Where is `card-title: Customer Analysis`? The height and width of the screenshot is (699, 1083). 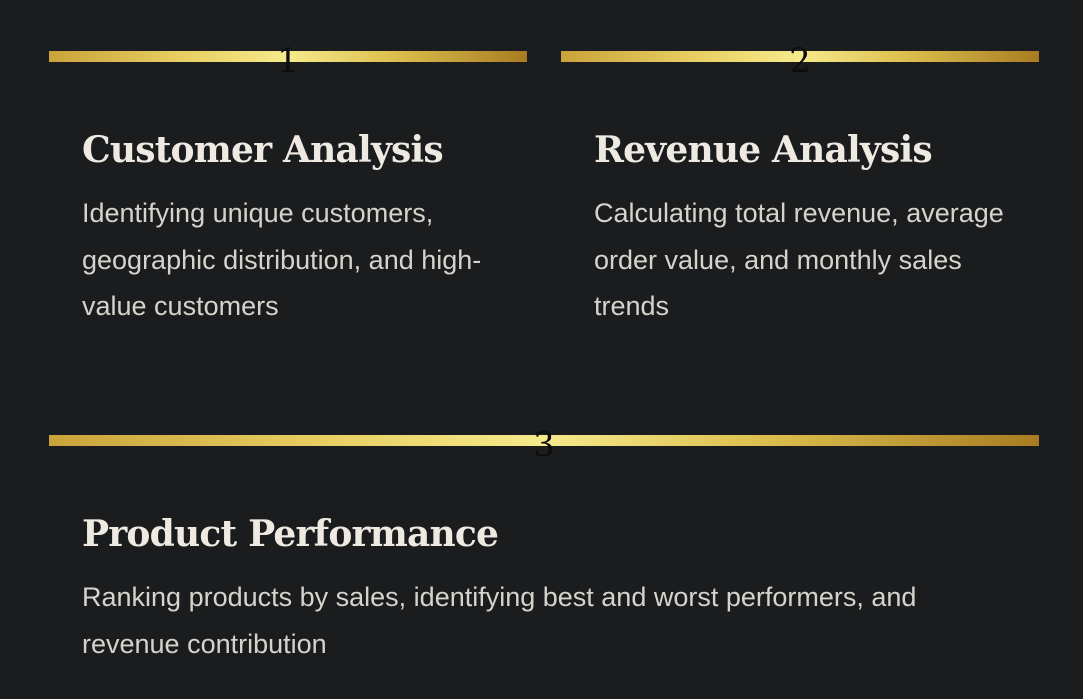
card-title: Customer Analysis is located at coordinates (263, 150).